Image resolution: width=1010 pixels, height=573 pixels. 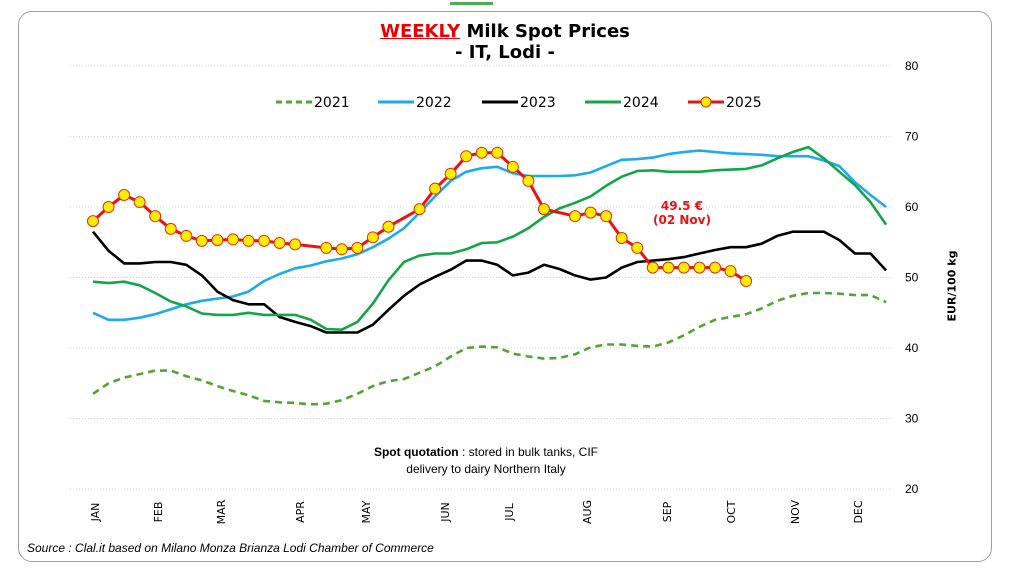 What do you see at coordinates (858, 511) in the screenshot?
I see `x-tick-label-dec: DEC` at bounding box center [858, 511].